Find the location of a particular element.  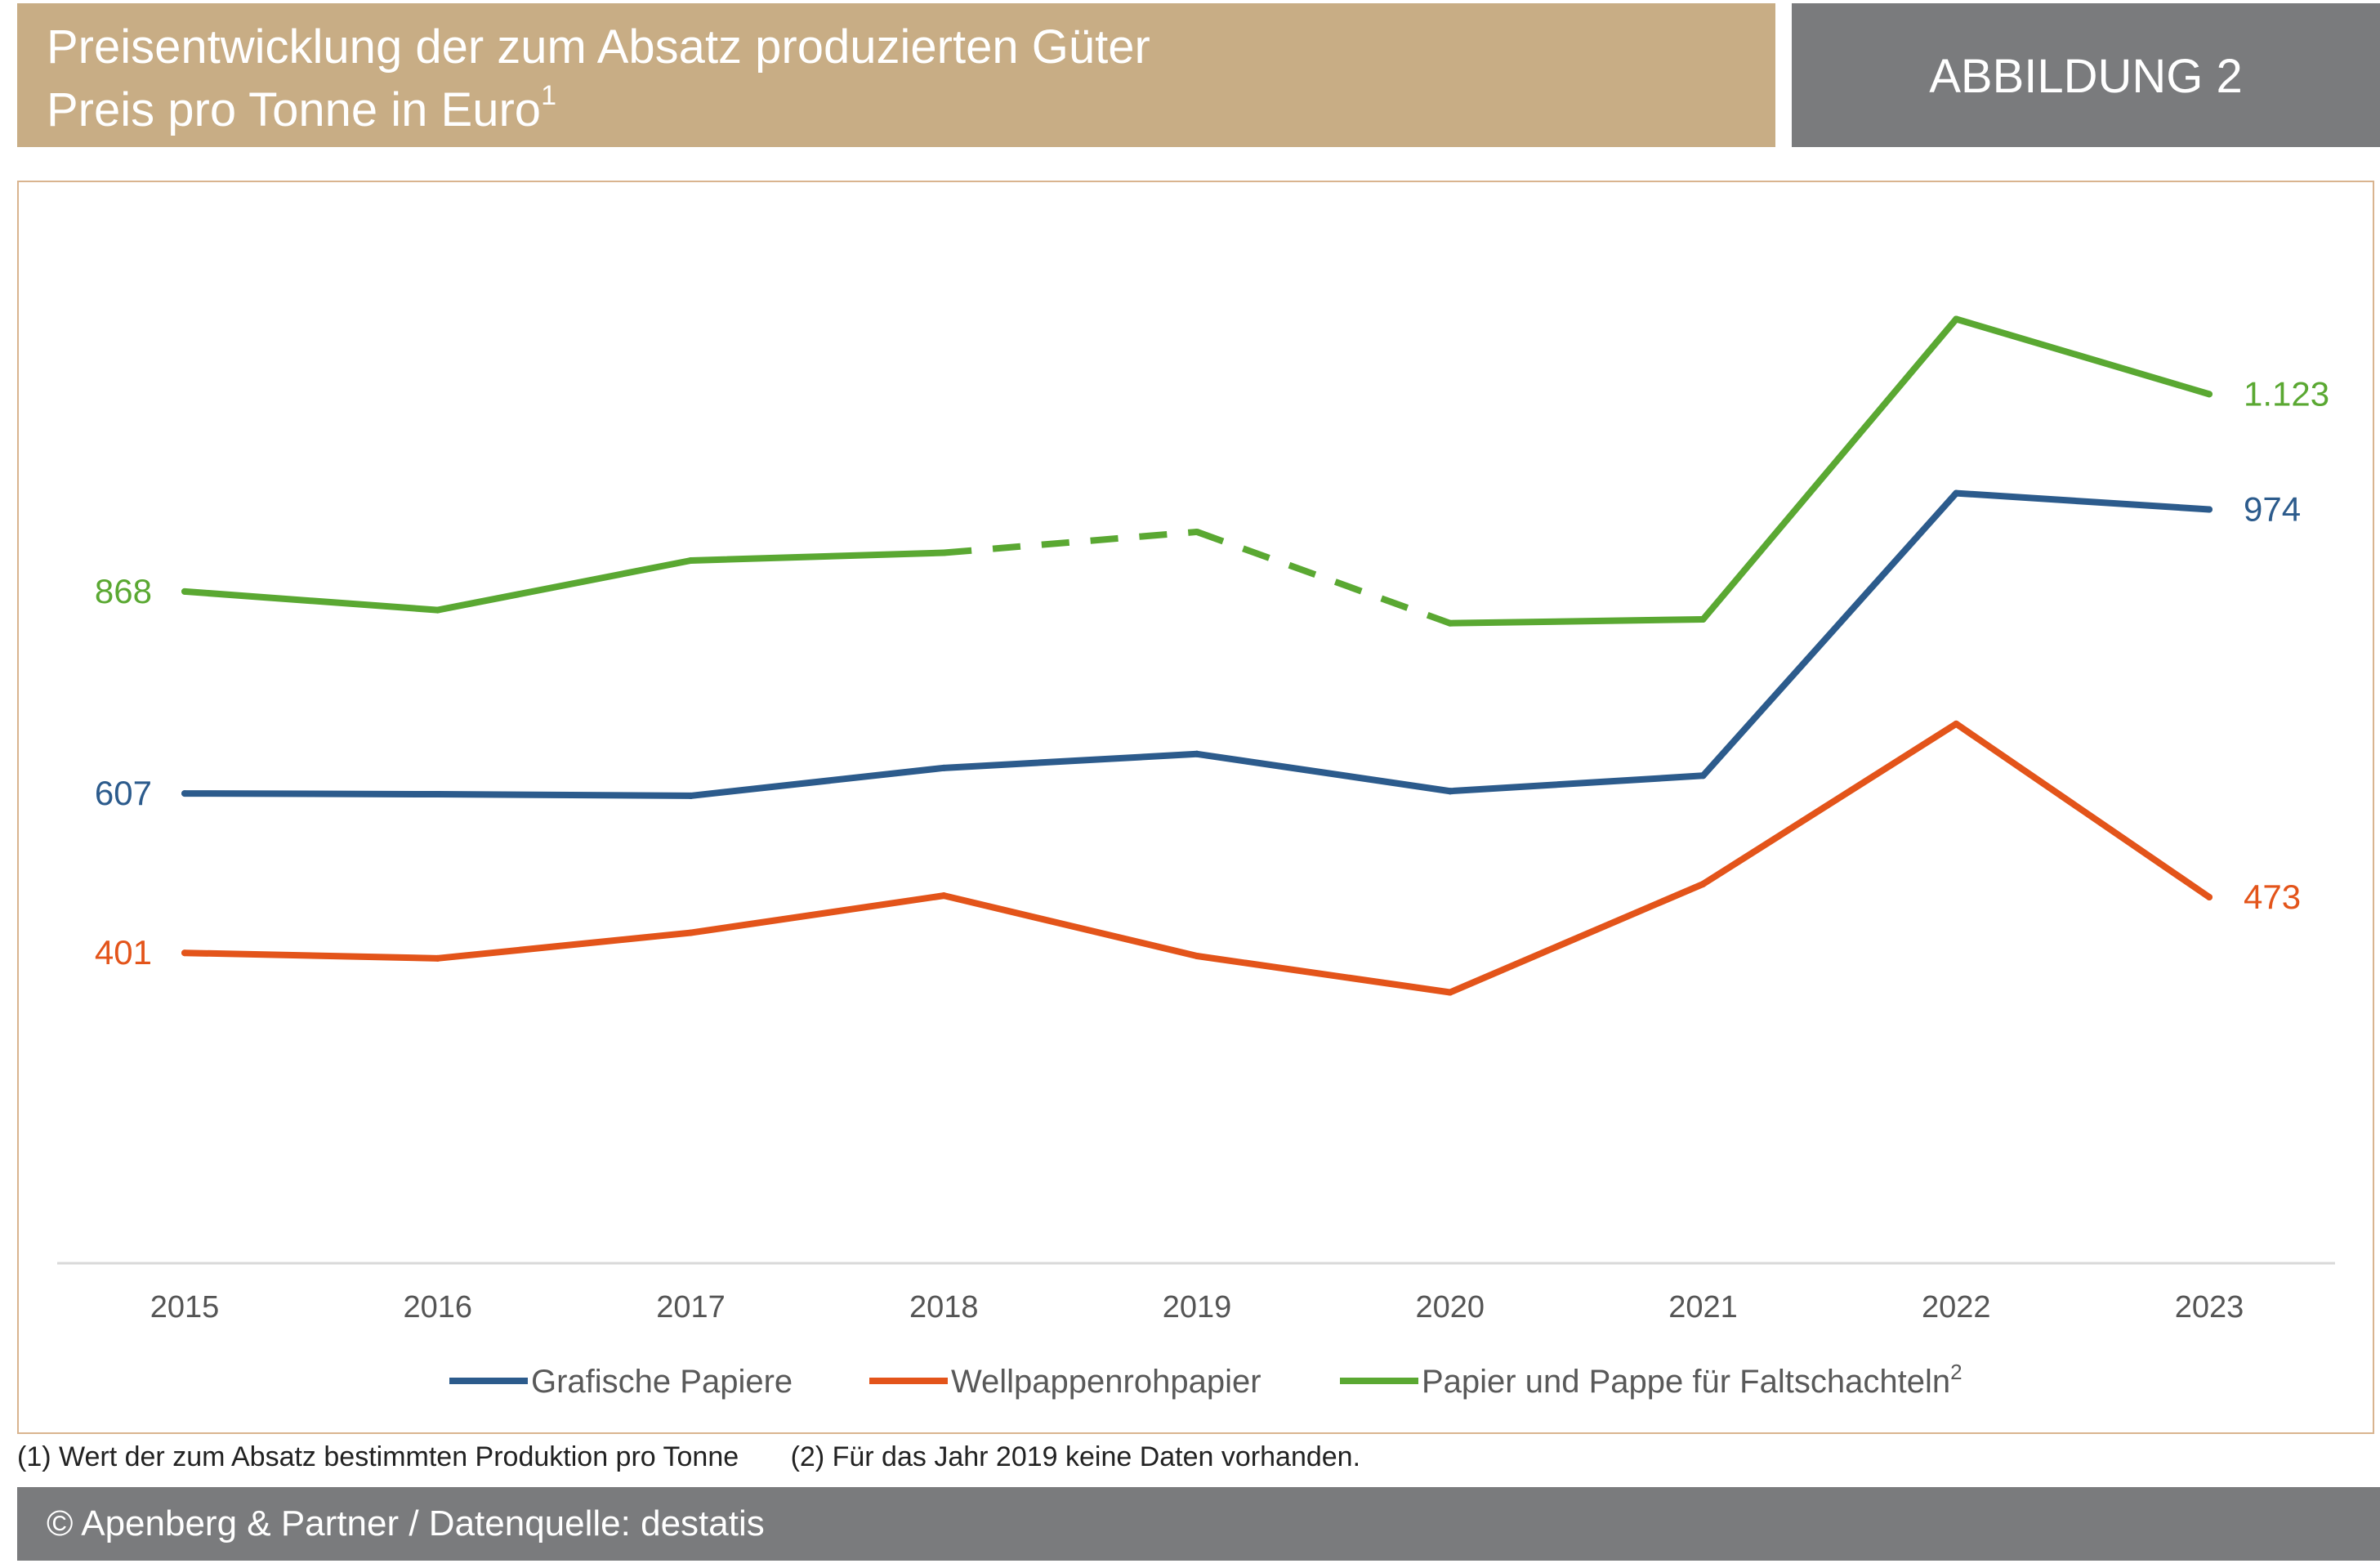

figure-label: ABBILDUNG 2 is located at coordinates (2086, 76).